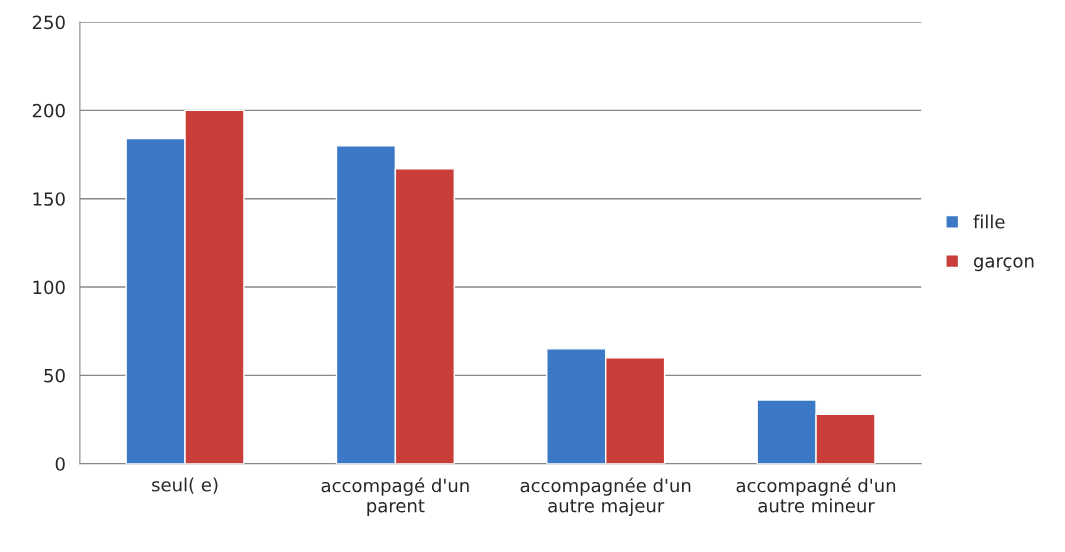  What do you see at coordinates (54, 375) in the screenshot?
I see `y-tick-label: 50` at bounding box center [54, 375].